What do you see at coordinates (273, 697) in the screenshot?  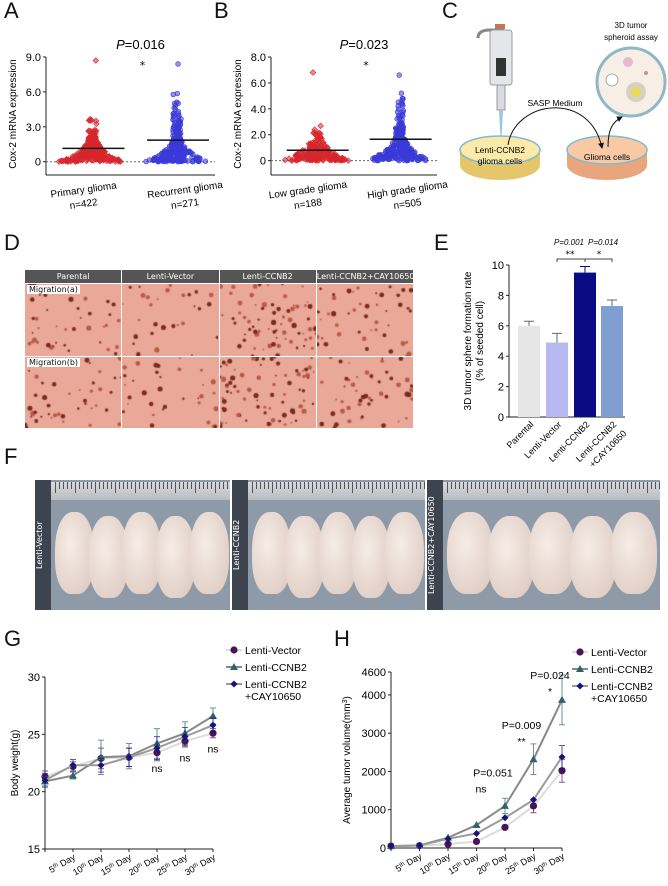 I see `legend-label-2: +CAY10650` at bounding box center [273, 697].